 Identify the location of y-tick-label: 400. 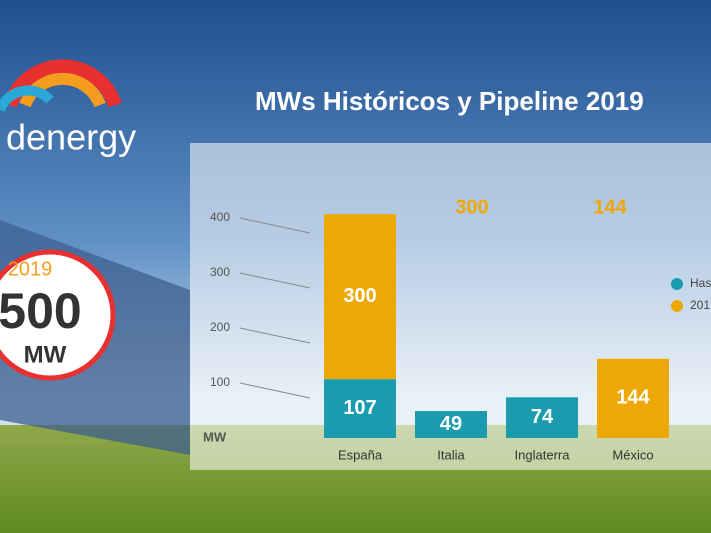
(220, 217).